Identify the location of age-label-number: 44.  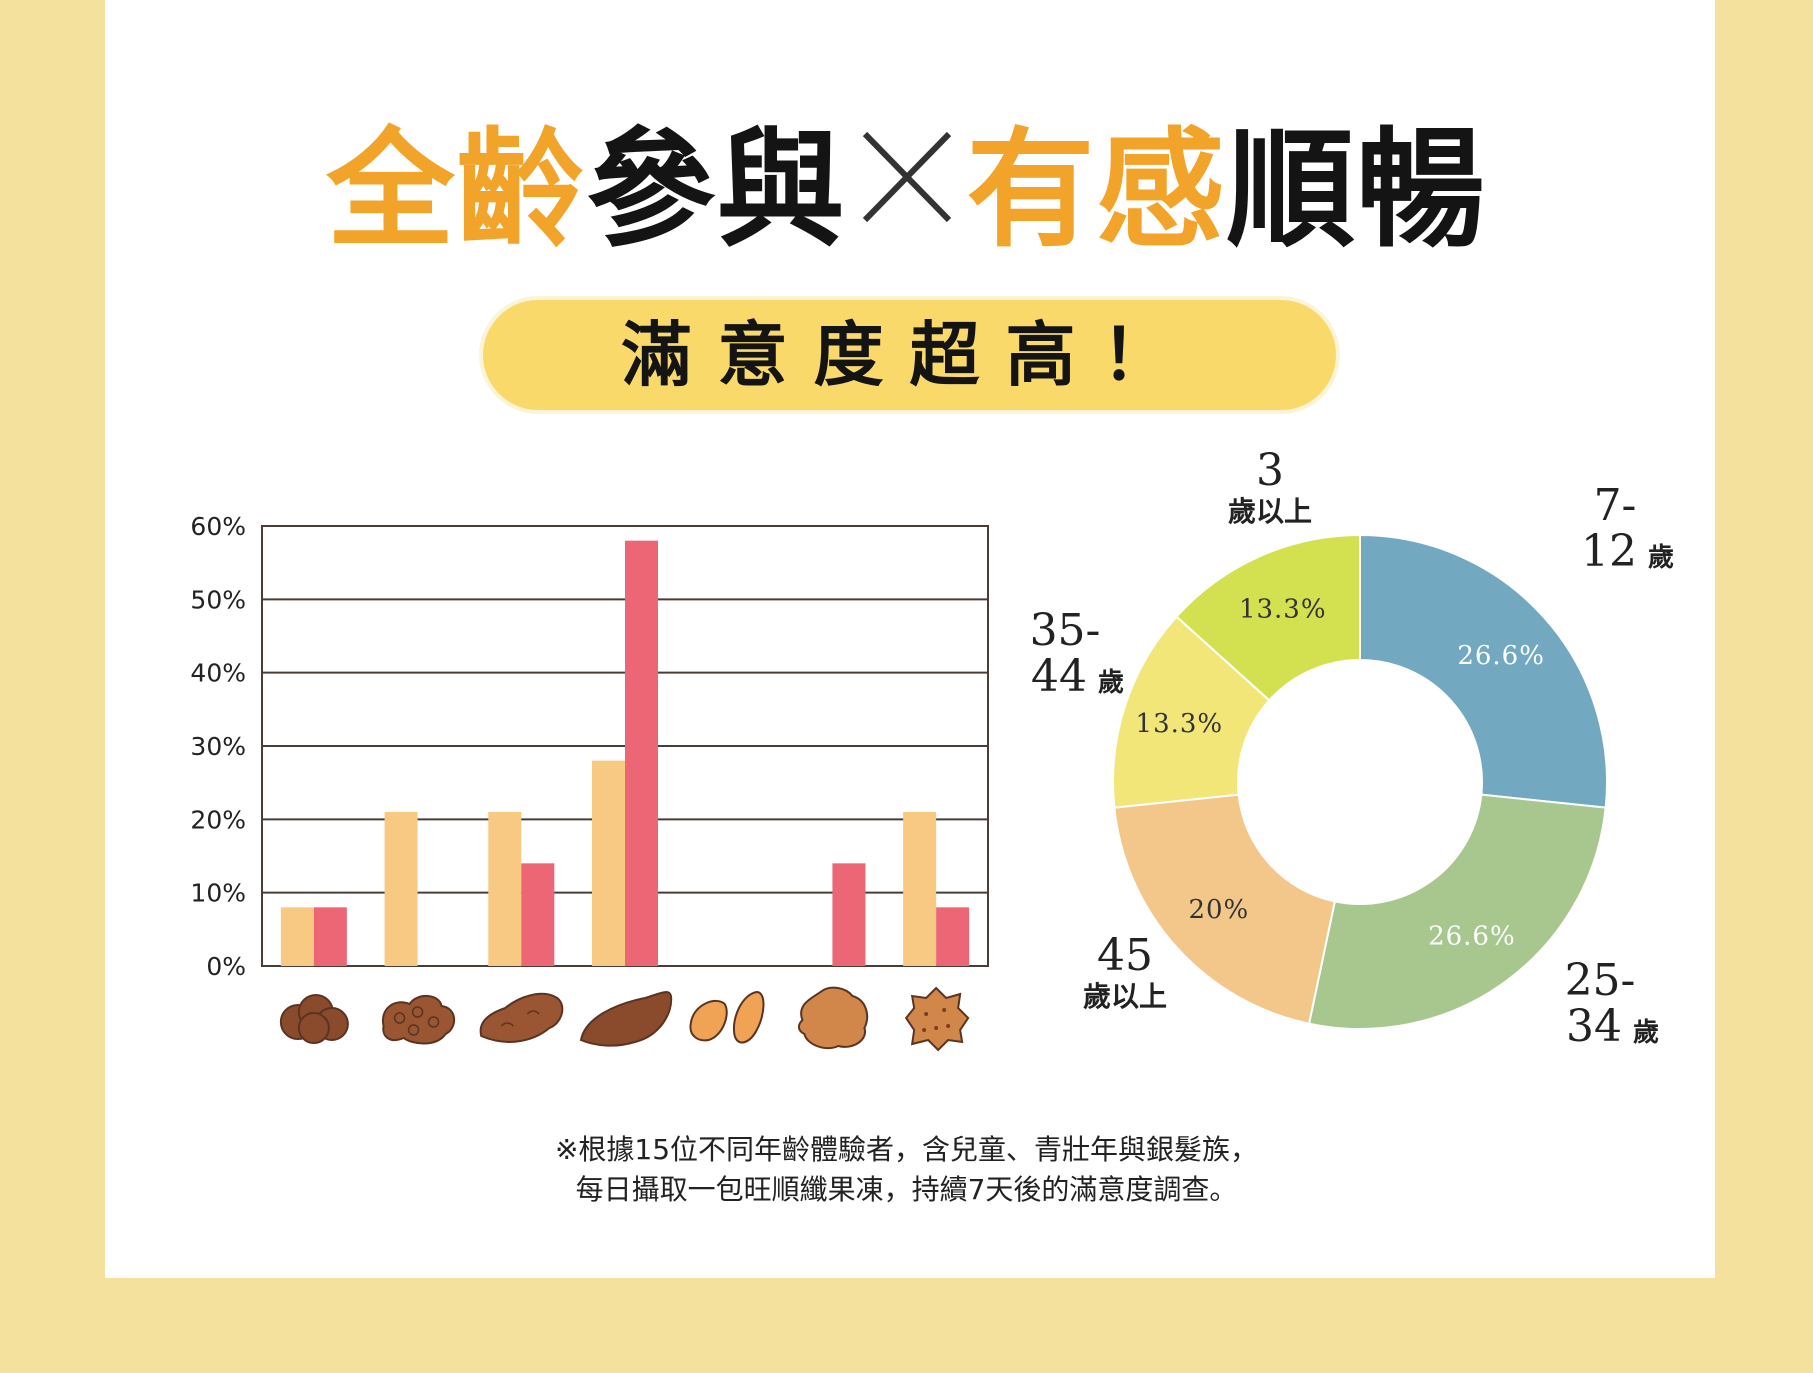
(1059, 676).